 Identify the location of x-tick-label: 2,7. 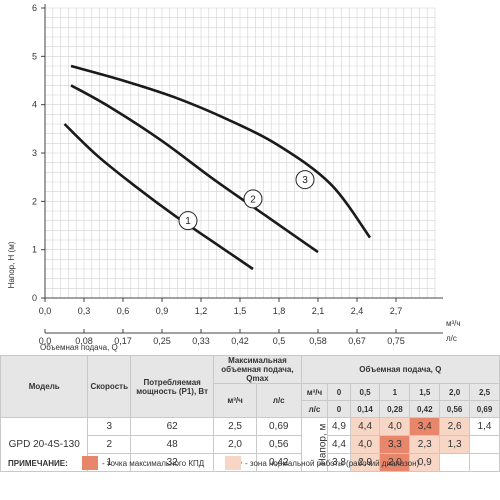
(396, 311).